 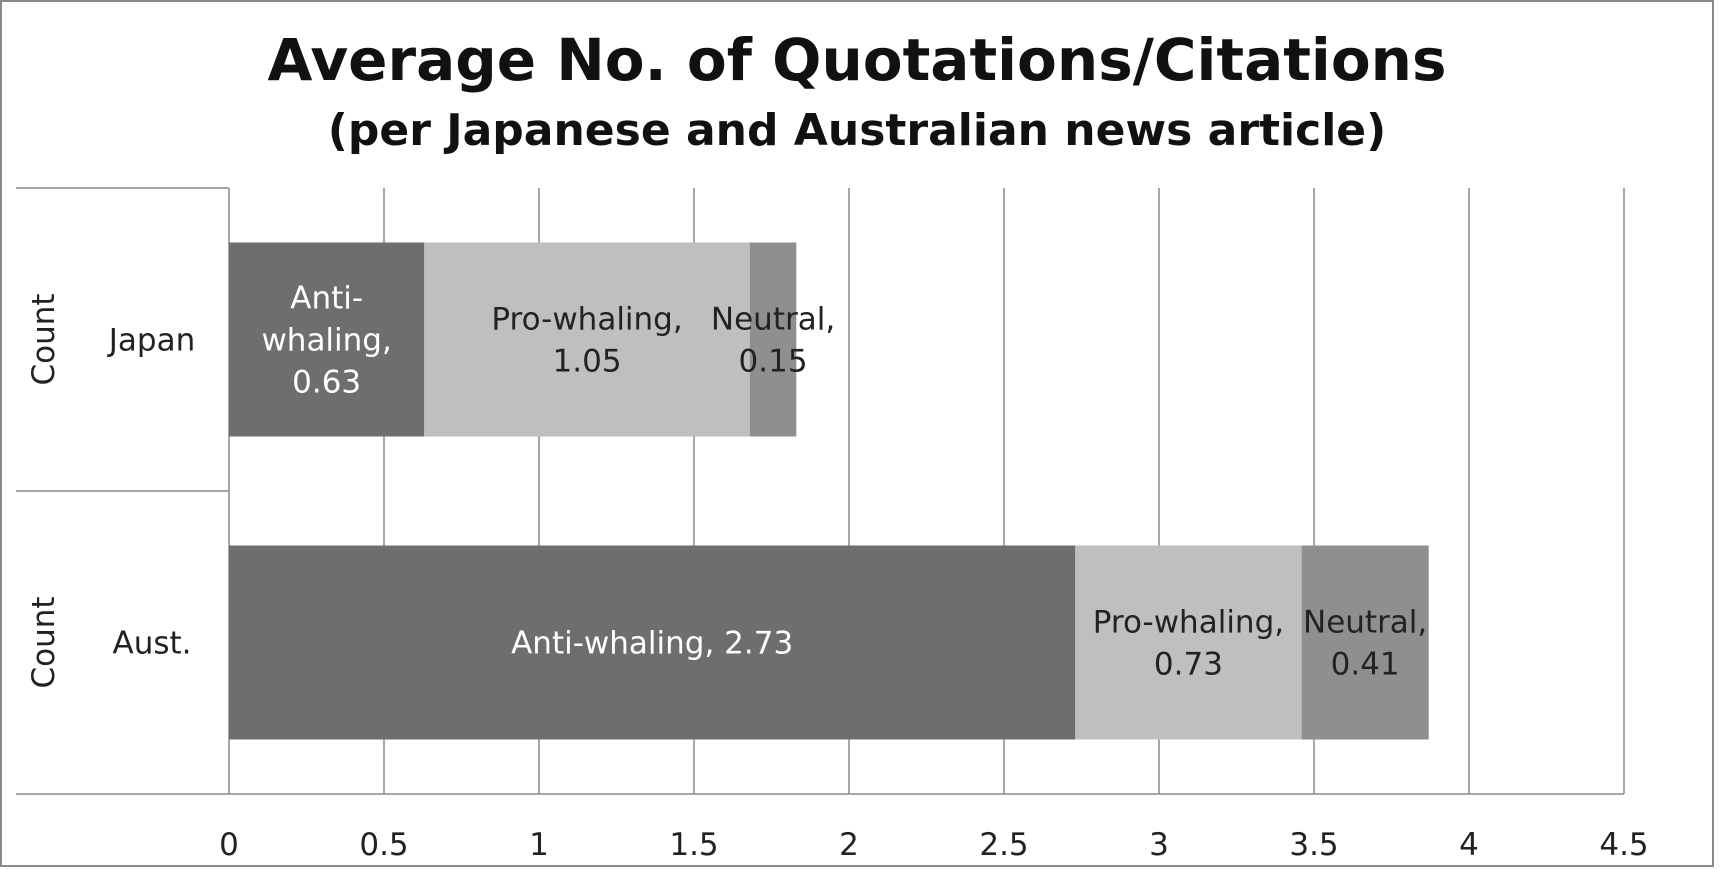 I want to click on x-tick-label: 1, so click(x=539, y=845).